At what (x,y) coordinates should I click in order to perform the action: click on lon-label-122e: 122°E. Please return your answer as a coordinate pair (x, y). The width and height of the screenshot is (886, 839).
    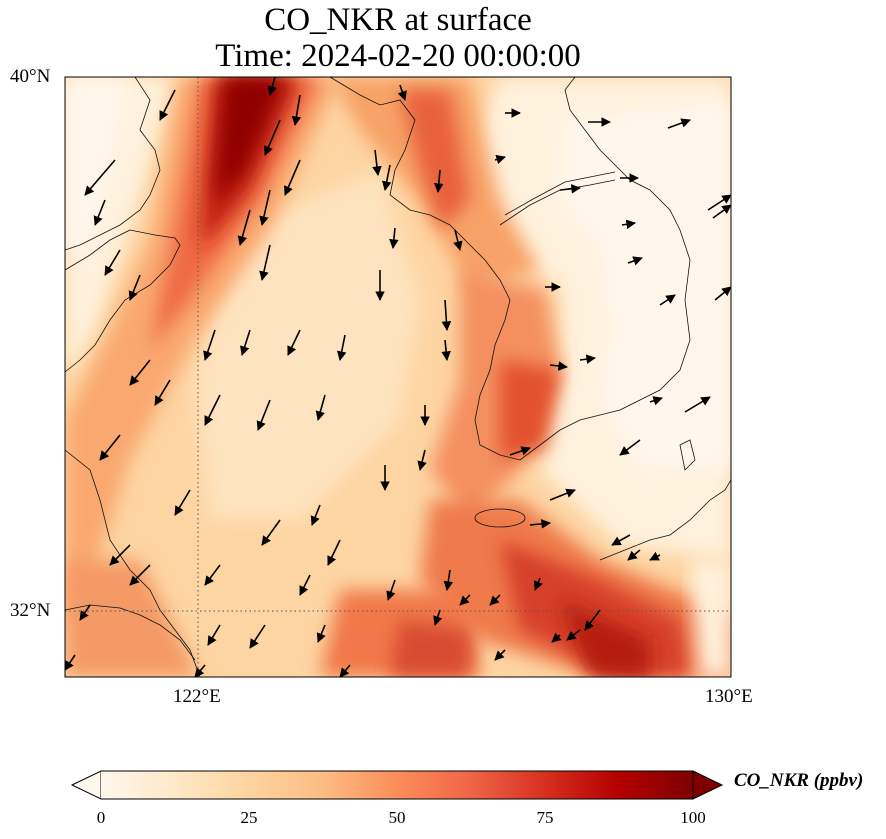
    Looking at the image, I should click on (197, 696).